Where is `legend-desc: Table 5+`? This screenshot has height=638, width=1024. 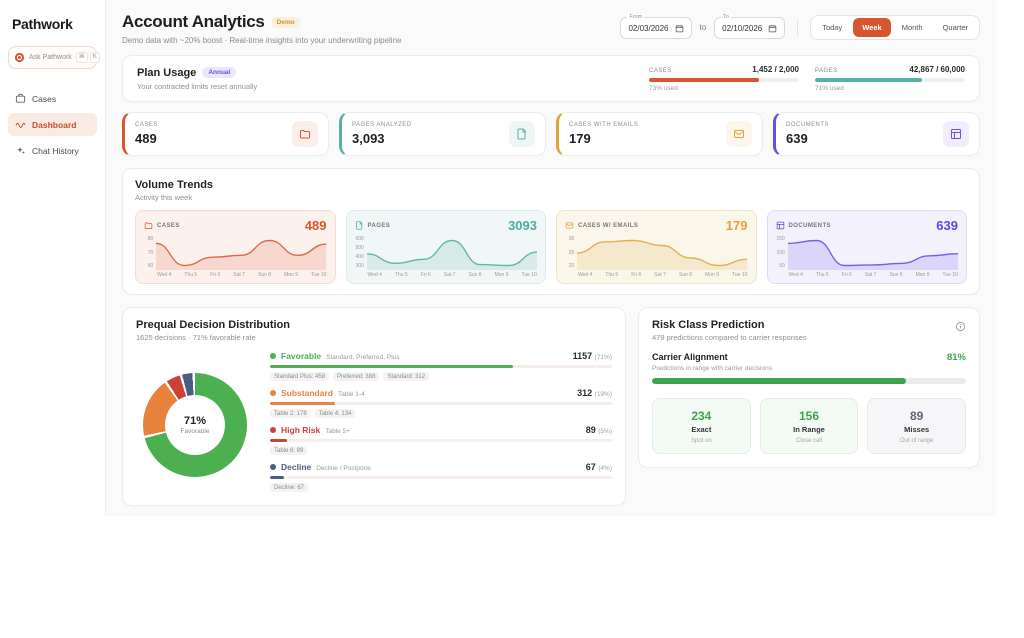 legend-desc: Table 5+ is located at coordinates (337, 431).